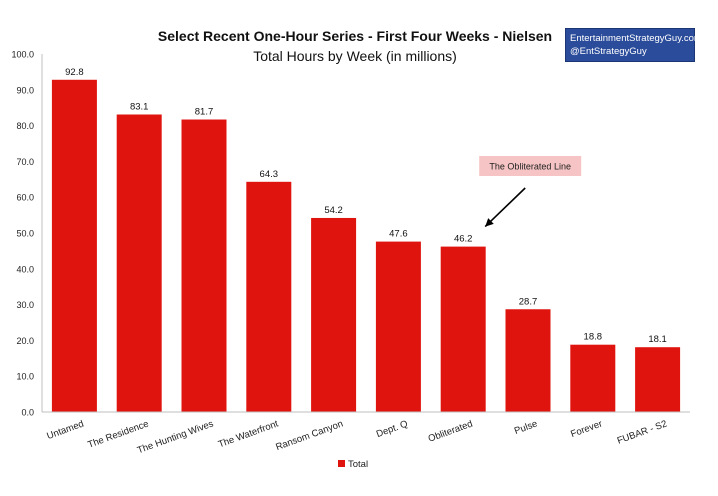 This screenshot has width=718, height=496. What do you see at coordinates (450, 431) in the screenshot?
I see `x-tick-label: Obliterated` at bounding box center [450, 431].